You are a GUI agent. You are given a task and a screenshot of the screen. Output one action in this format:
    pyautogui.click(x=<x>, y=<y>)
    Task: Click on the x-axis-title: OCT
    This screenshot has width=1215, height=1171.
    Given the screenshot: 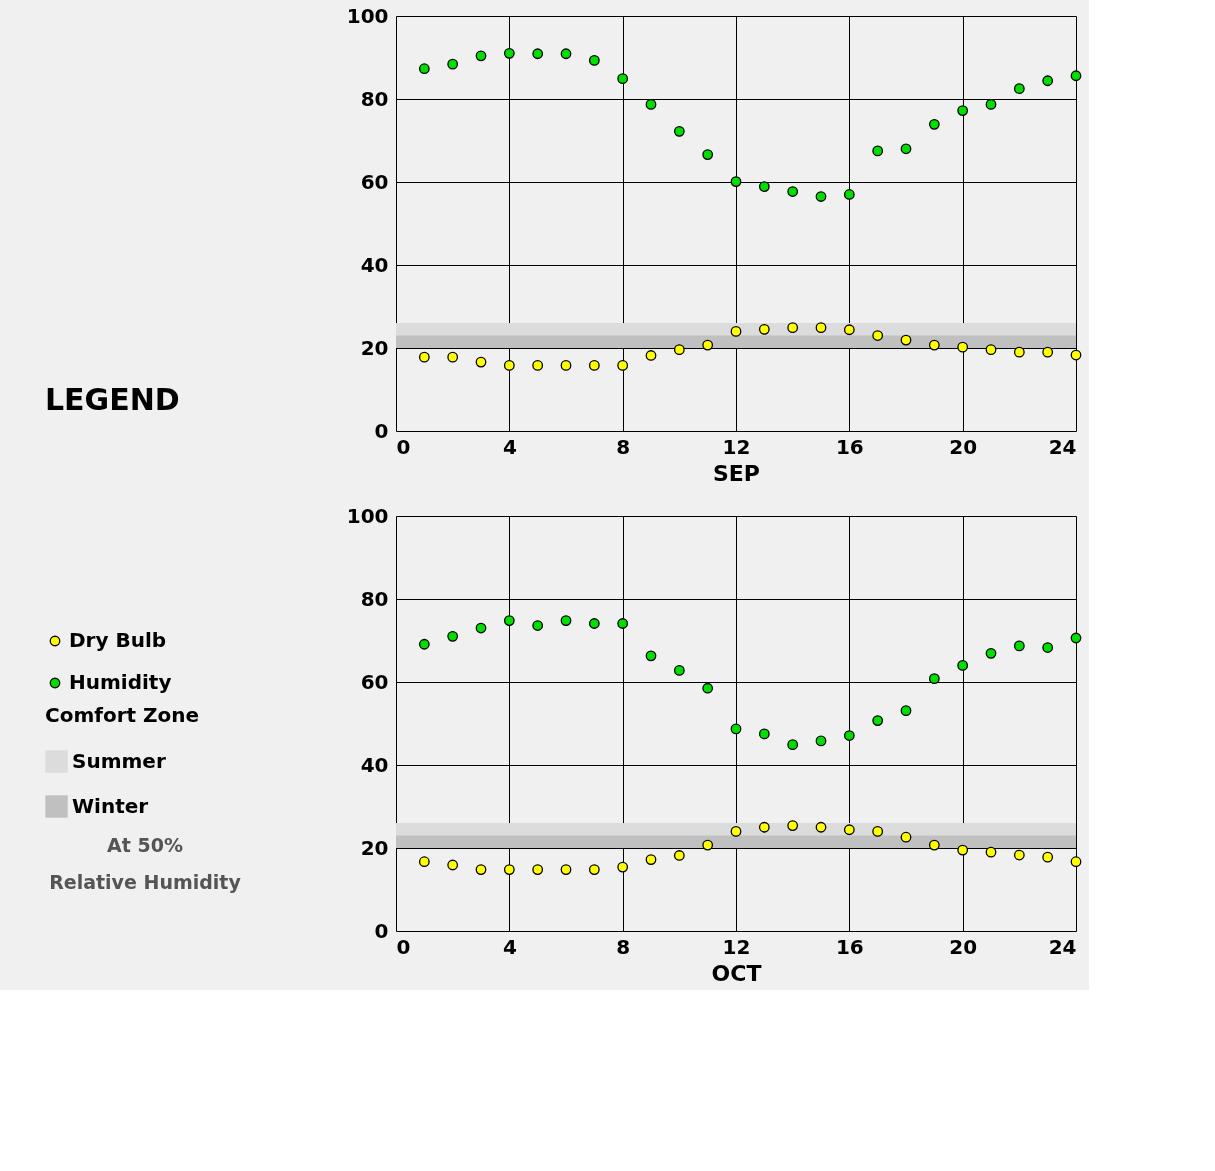 What is the action you would take?
    pyautogui.click(x=736, y=973)
    